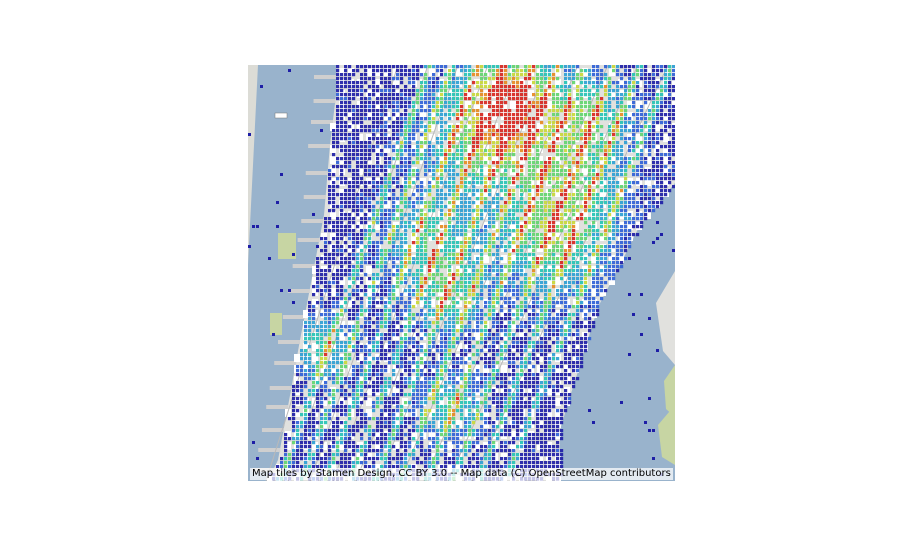 The height and width of the screenshot is (540, 900). What do you see at coordinates (253, 165) in the screenshot?
I see `new-jersey-shore` at bounding box center [253, 165].